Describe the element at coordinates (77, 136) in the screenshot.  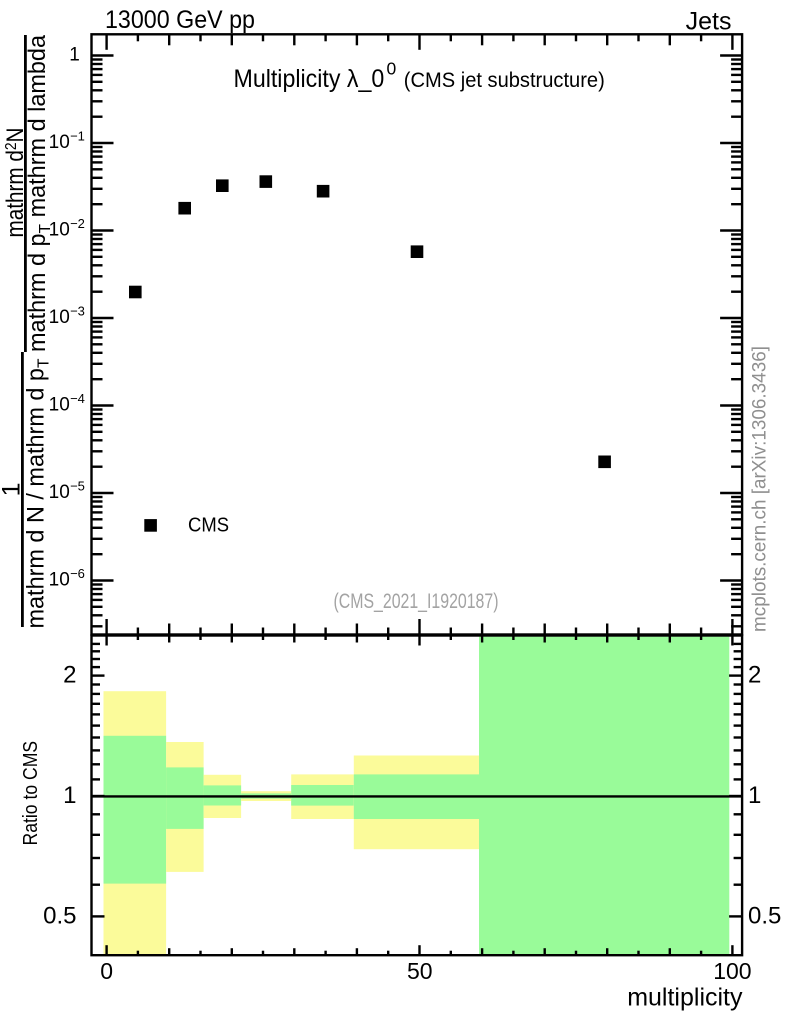
I see `svg-text: −1` at that location.